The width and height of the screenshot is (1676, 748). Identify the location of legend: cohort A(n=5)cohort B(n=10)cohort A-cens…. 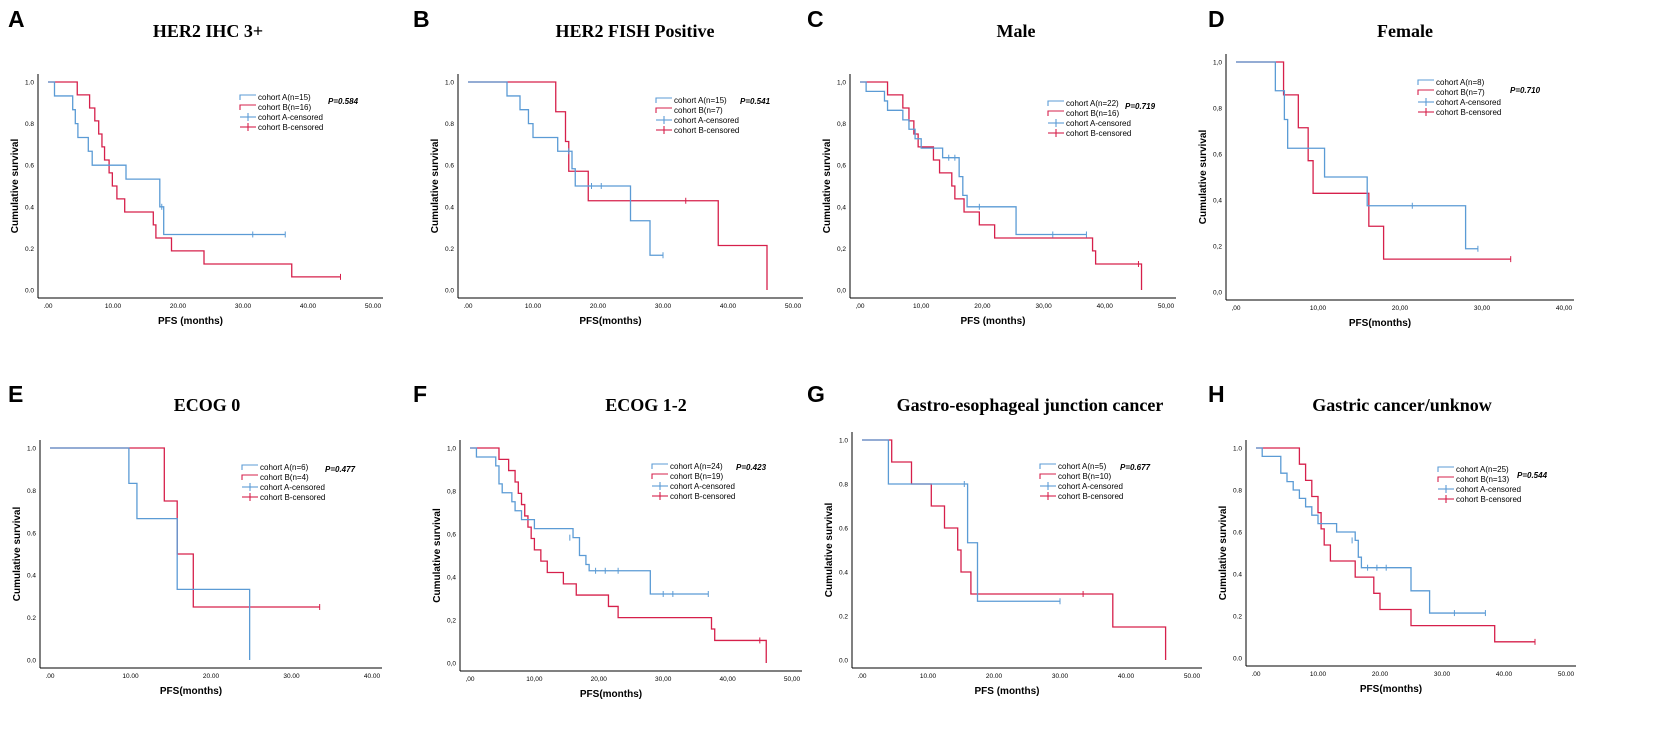
(1081, 481).